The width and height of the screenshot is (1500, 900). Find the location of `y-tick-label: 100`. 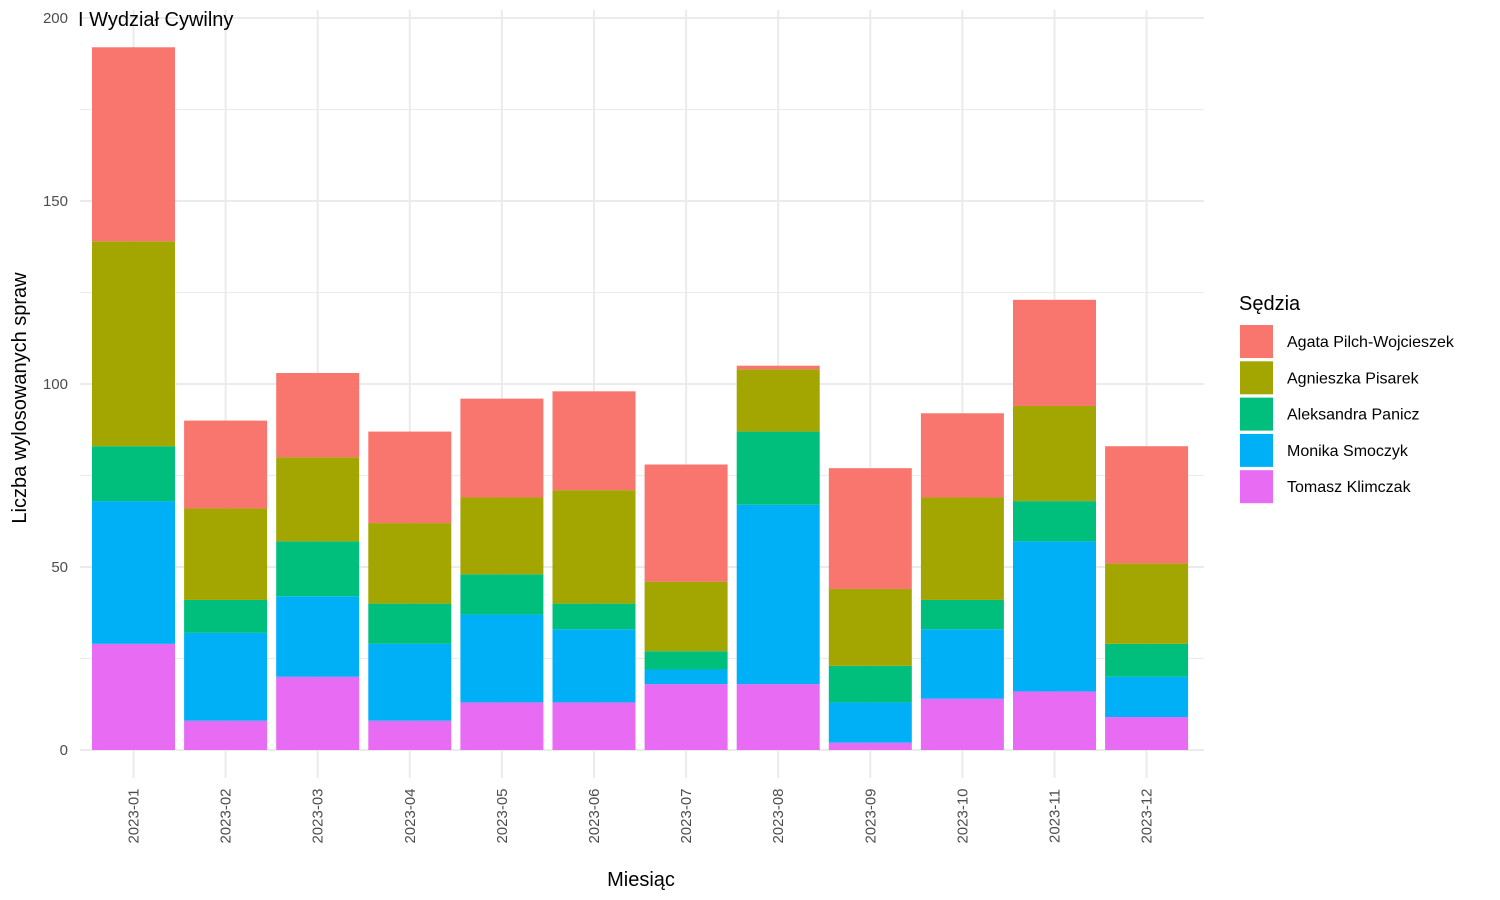

y-tick-label: 100 is located at coordinates (55, 384).